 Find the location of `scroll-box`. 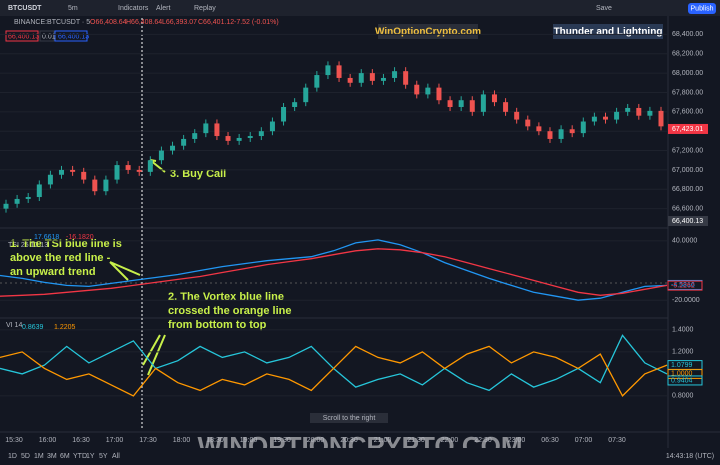

scroll-box is located at coordinates (349, 418).